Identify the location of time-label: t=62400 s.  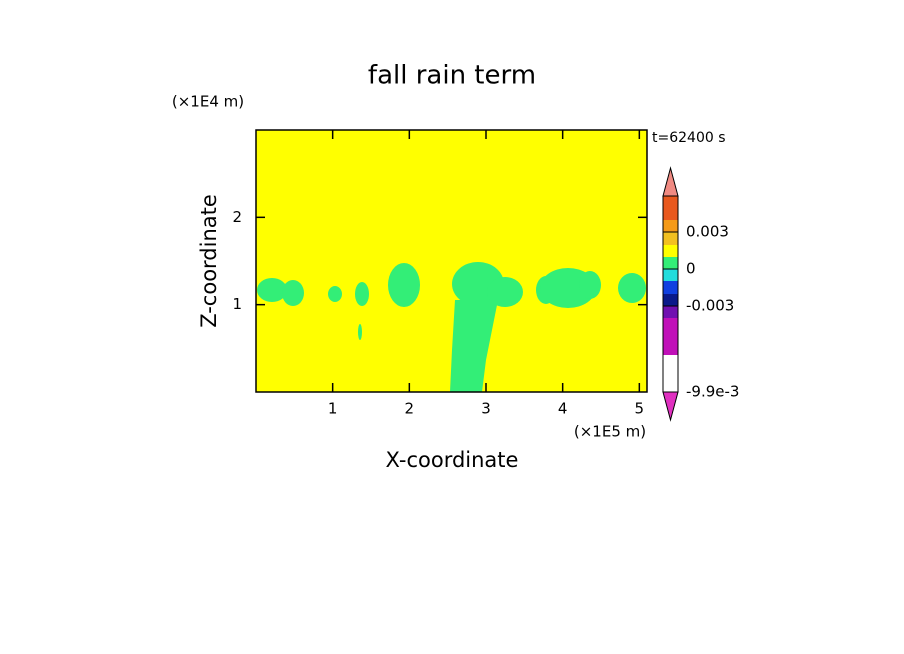
(689, 138).